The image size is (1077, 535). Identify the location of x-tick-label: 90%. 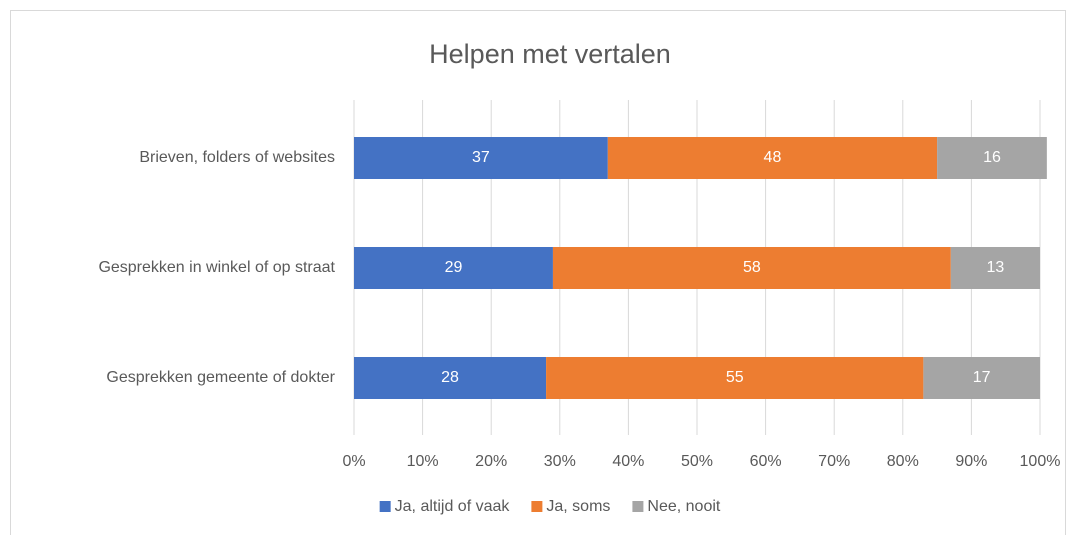
(971, 461).